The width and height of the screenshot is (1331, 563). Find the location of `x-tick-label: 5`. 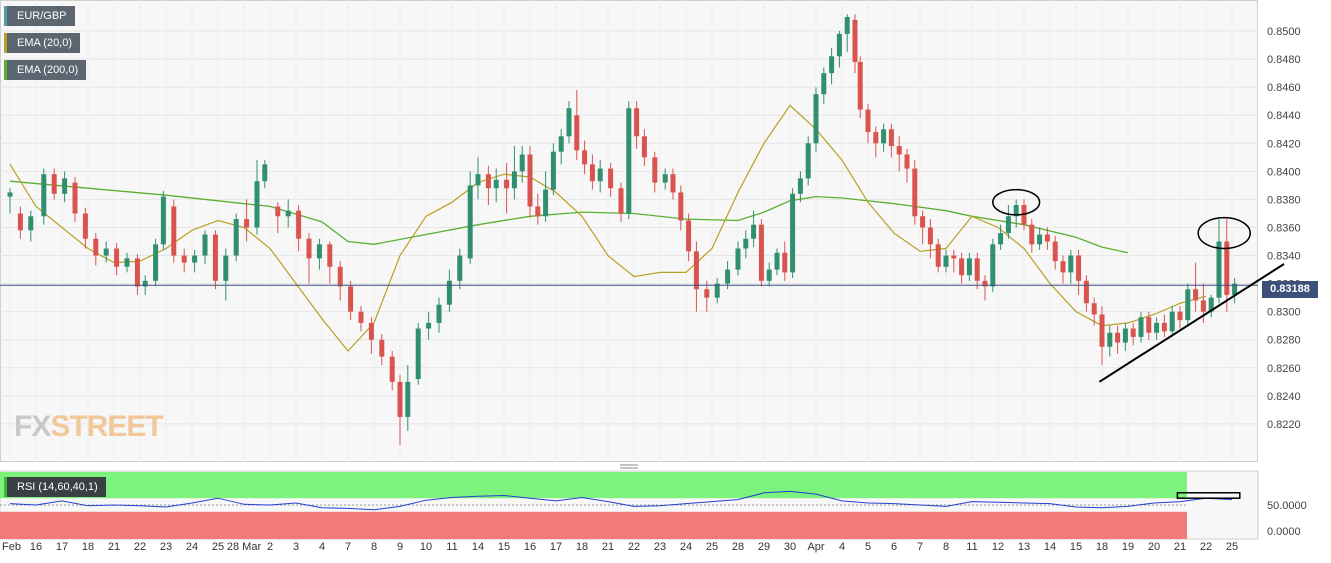

x-tick-label: 5 is located at coordinates (868, 547).